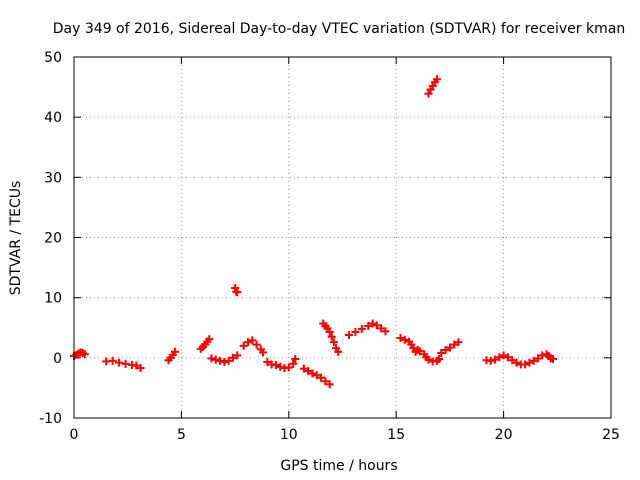  What do you see at coordinates (504, 435) in the screenshot?
I see `x-tick-label: 20` at bounding box center [504, 435].